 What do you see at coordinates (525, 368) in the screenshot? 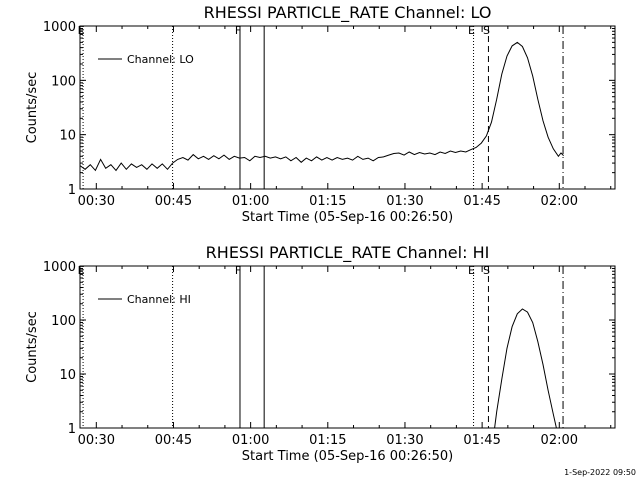
I see `series-line` at bounding box center [525, 368].